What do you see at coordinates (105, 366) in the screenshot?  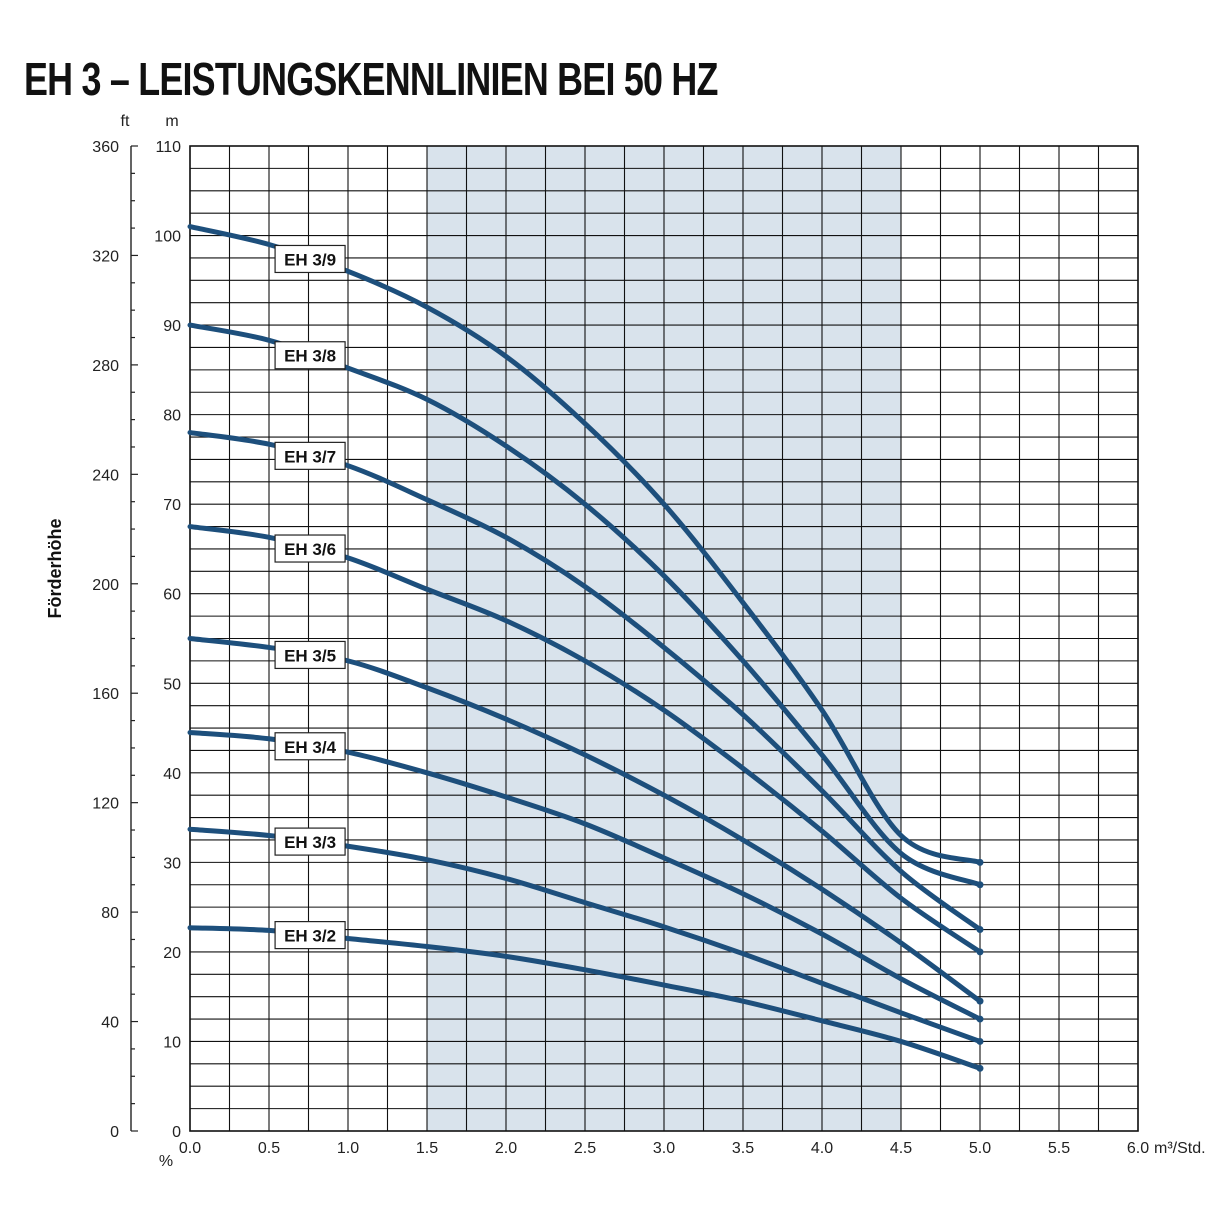 I see `ft-tick-label: 280` at bounding box center [105, 366].